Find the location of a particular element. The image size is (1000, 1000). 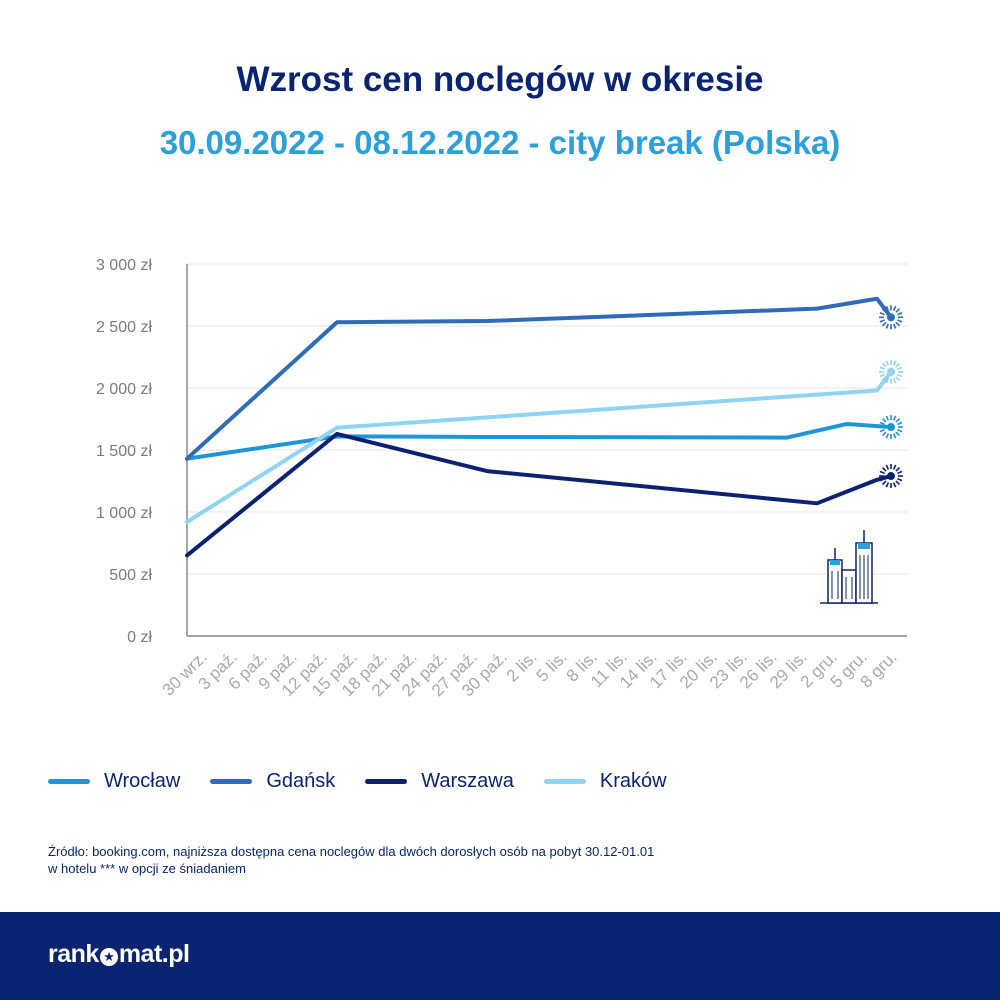

city-buildings-icon is located at coordinates (849, 567).